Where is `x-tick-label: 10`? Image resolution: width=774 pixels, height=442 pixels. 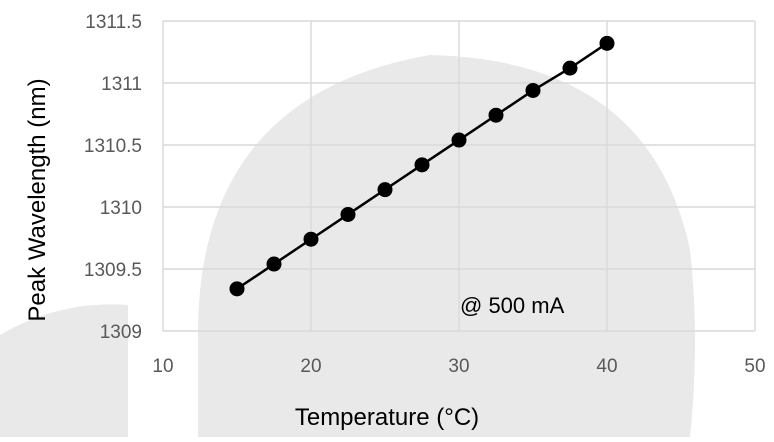
x-tick-label: 10 is located at coordinates (162, 366).